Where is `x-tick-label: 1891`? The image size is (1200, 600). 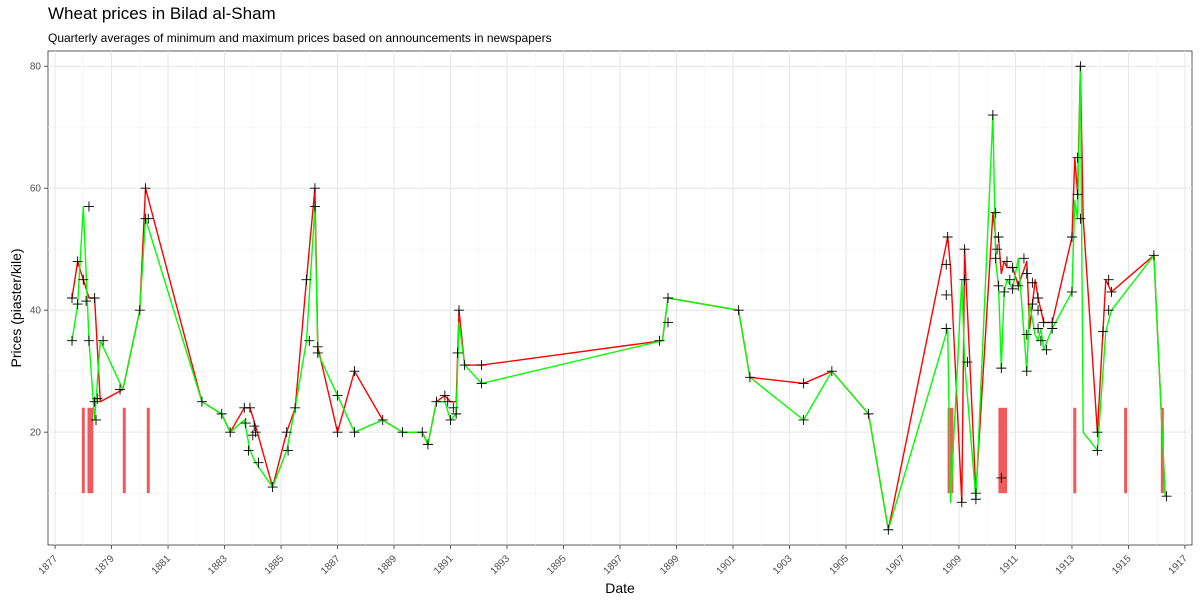 x-tick-label: 1891 is located at coordinates (444, 565).